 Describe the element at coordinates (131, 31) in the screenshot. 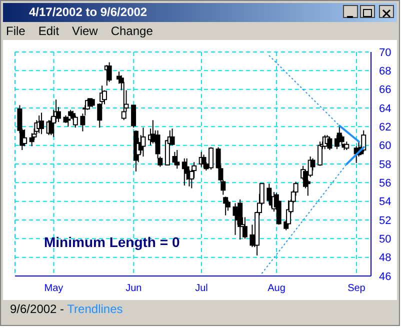

I see `text: Change` at that location.